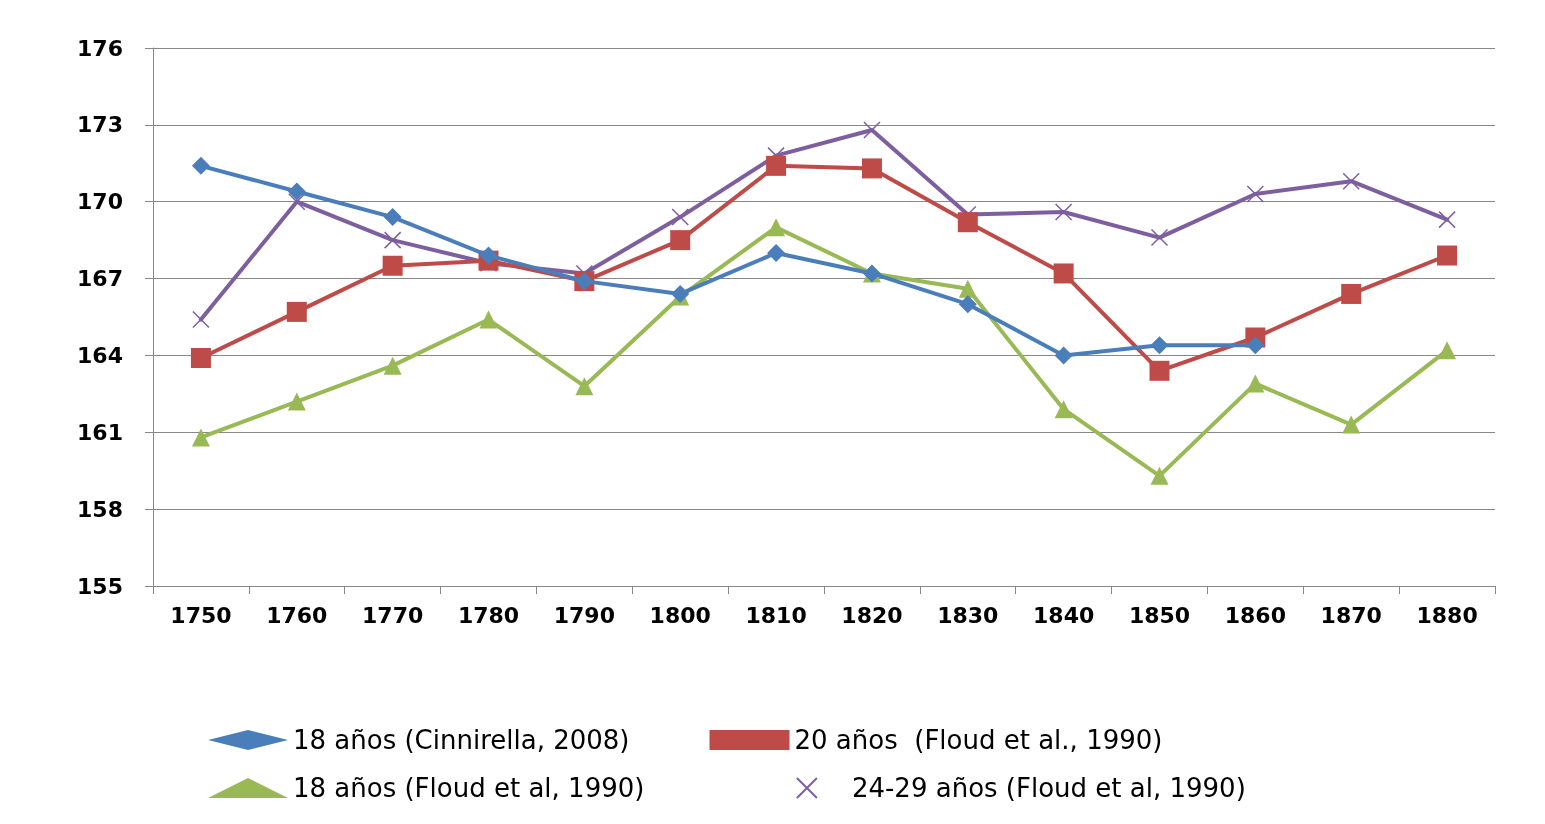 This screenshot has height=824, width=1545. Describe the element at coordinates (461, 740) in the screenshot. I see `legend-label: 18 años (Cinnirella, 2008)` at that location.